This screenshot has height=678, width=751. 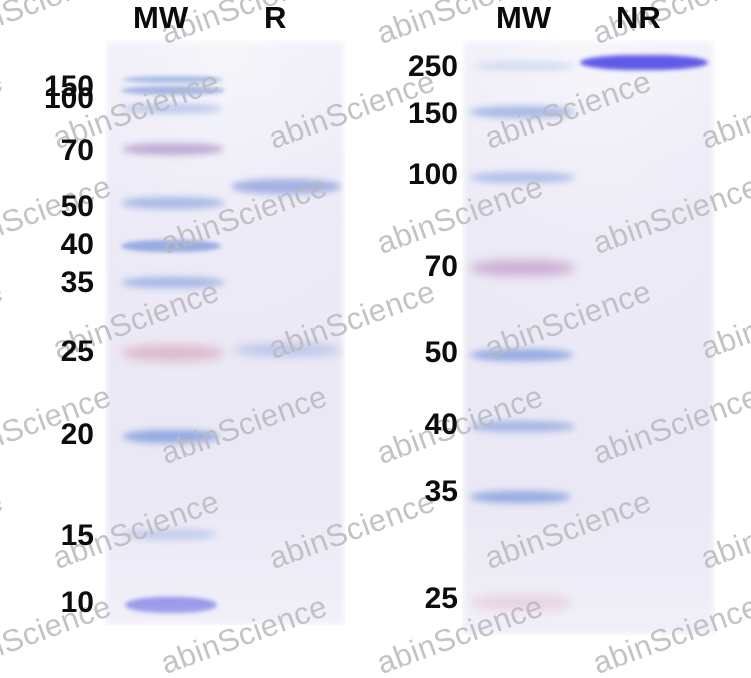 What do you see at coordinates (441, 266) in the screenshot?
I see `mw-label-right-70: 70` at bounding box center [441, 266].